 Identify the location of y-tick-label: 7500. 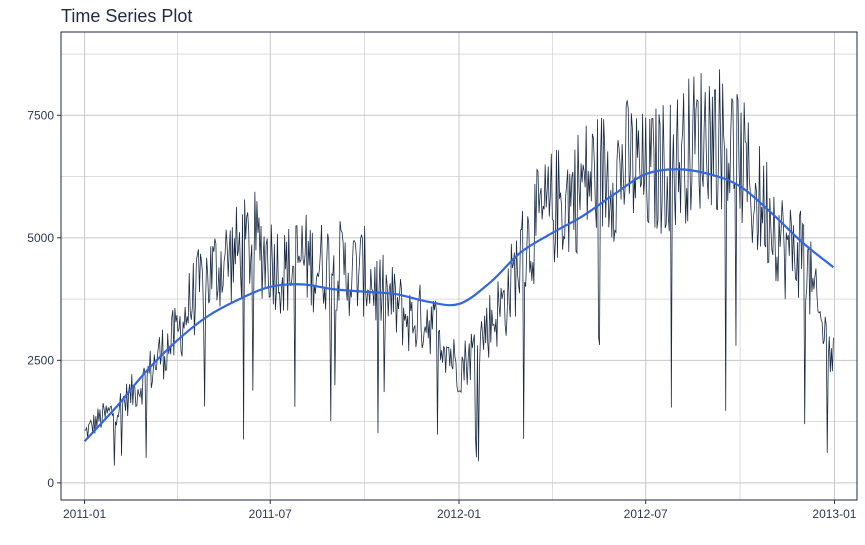
(40, 115).